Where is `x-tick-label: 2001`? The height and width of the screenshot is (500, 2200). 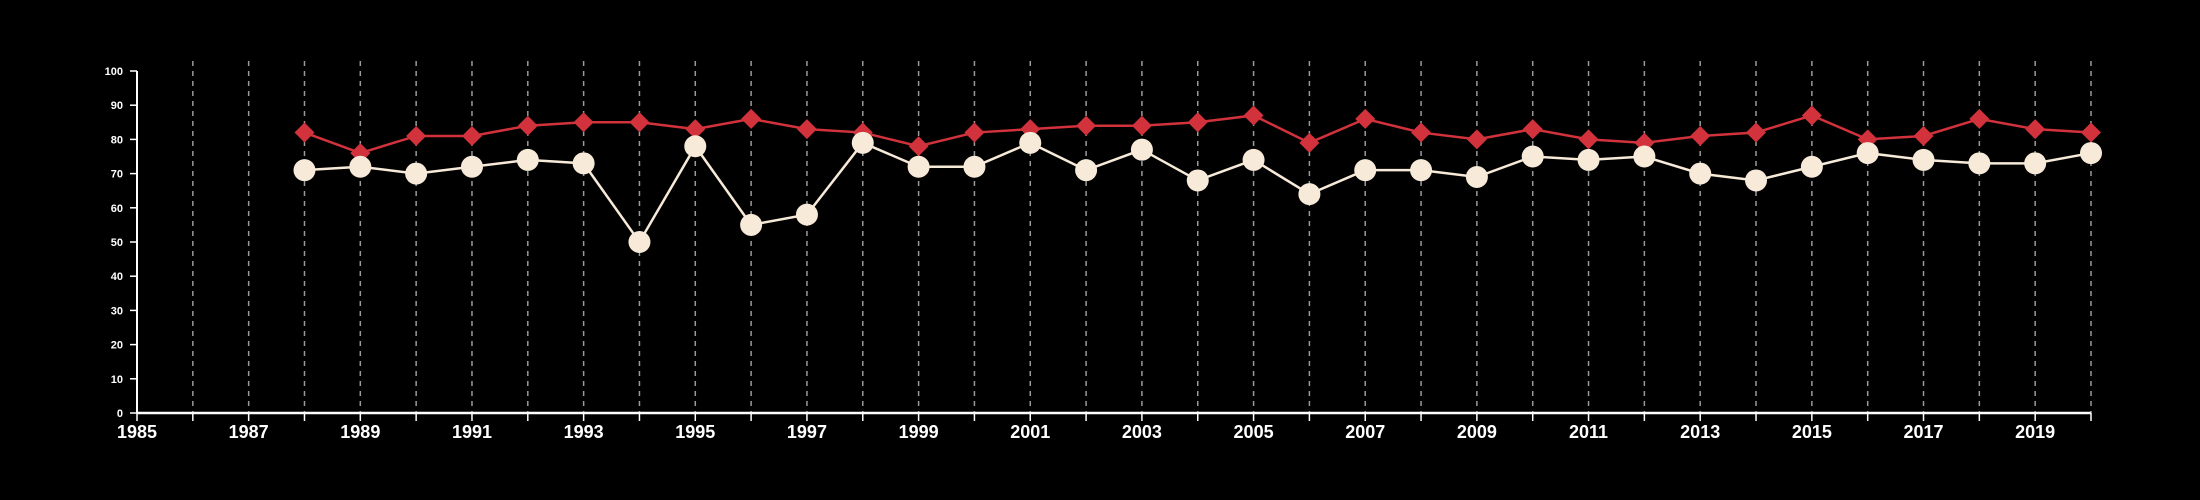
x-tick-label: 2001 is located at coordinates (1030, 432).